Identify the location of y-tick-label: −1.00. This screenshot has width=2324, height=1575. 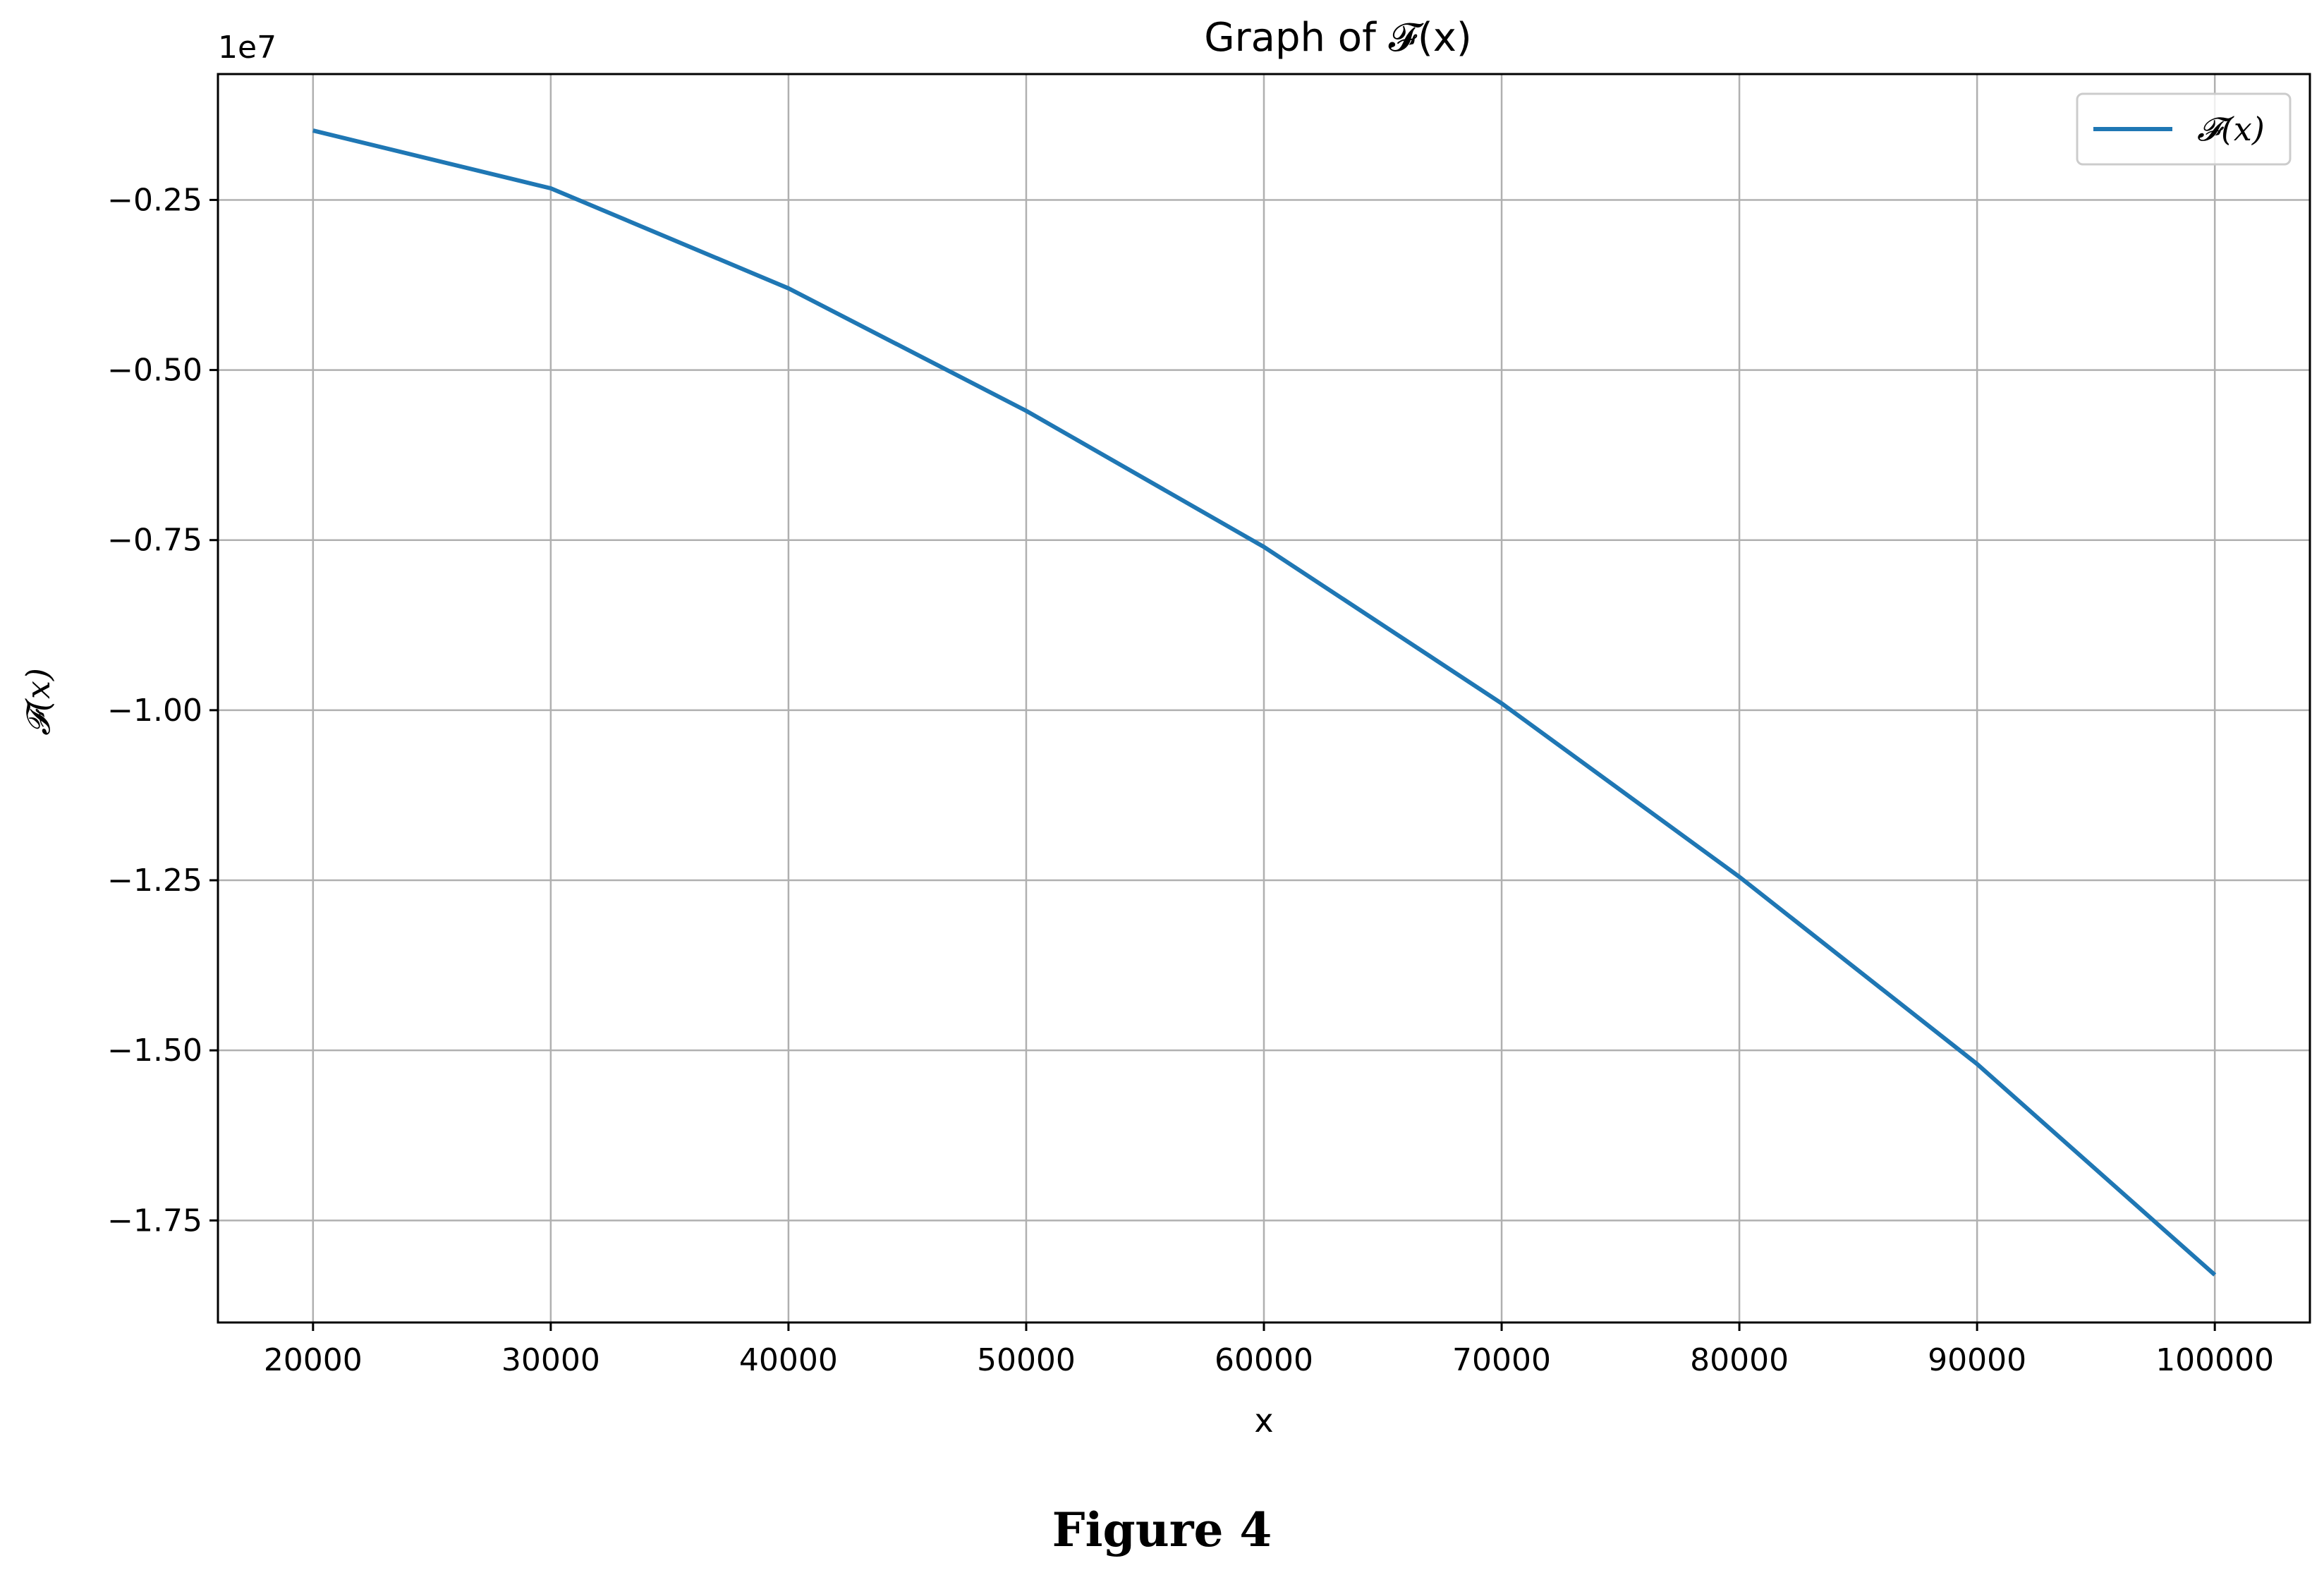
(154, 711).